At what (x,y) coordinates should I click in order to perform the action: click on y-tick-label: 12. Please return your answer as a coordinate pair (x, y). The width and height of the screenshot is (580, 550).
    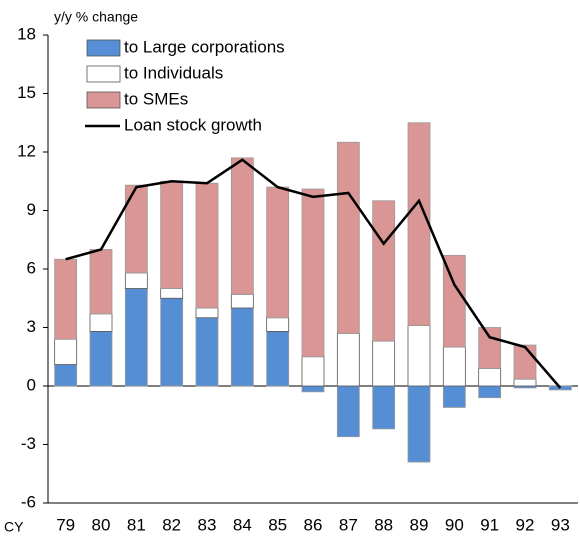
    Looking at the image, I should click on (26, 150).